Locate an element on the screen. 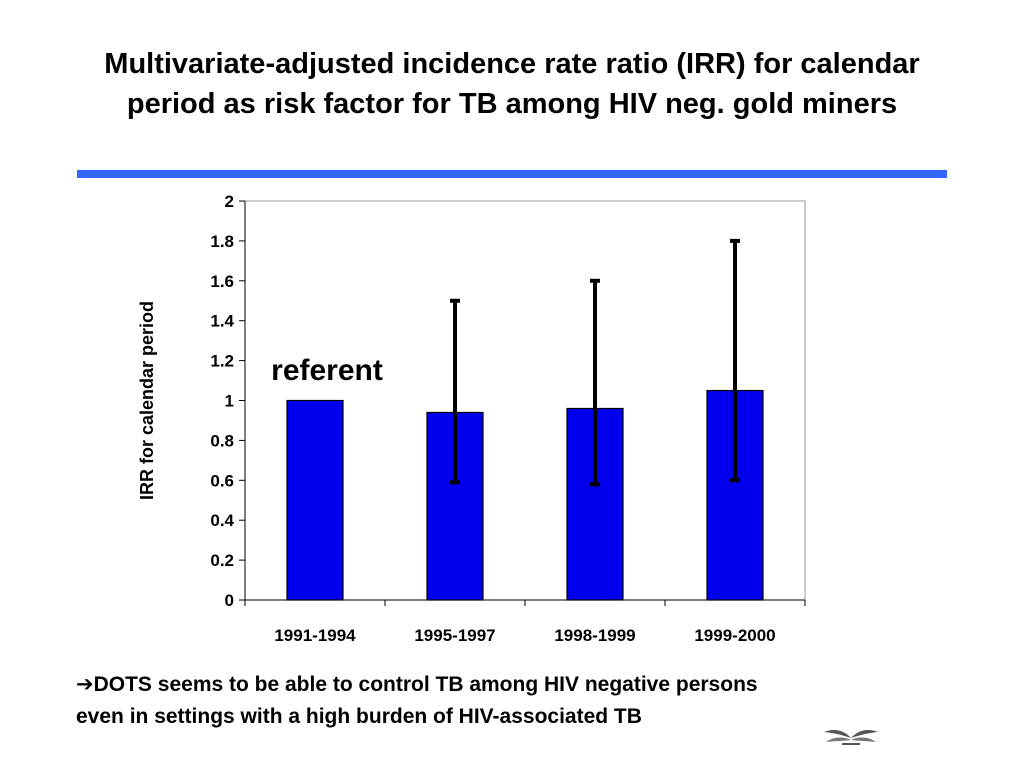 The width and height of the screenshot is (1024, 768). y-tick-label: 0.8 is located at coordinates (222, 440).